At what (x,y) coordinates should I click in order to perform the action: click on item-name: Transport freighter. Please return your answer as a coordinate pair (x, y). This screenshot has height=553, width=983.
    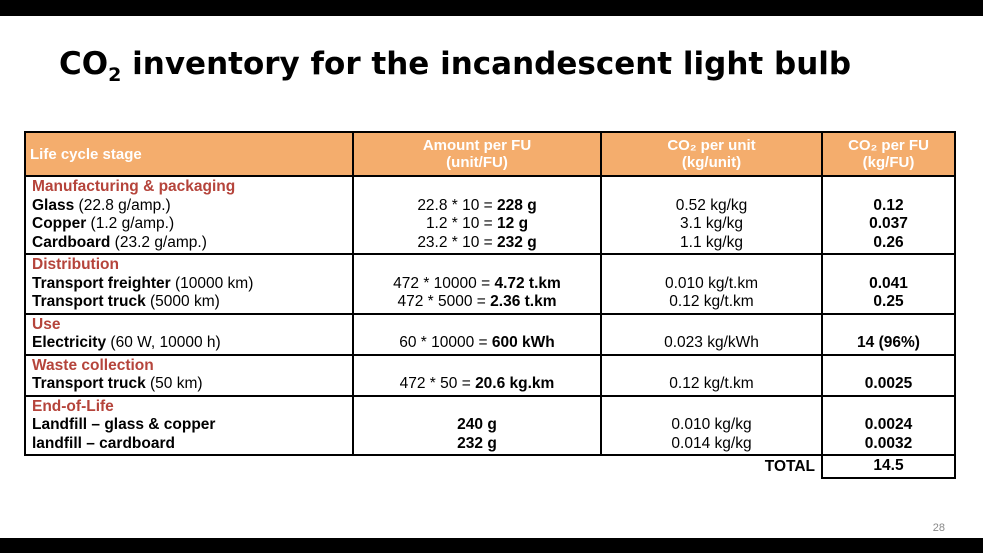
    Looking at the image, I should click on (101, 283).